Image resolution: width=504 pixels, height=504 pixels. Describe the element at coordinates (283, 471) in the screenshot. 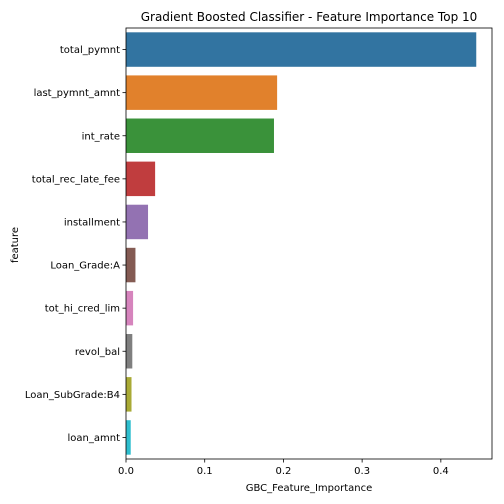

I see `x-tick-label-2: 0.2` at that location.